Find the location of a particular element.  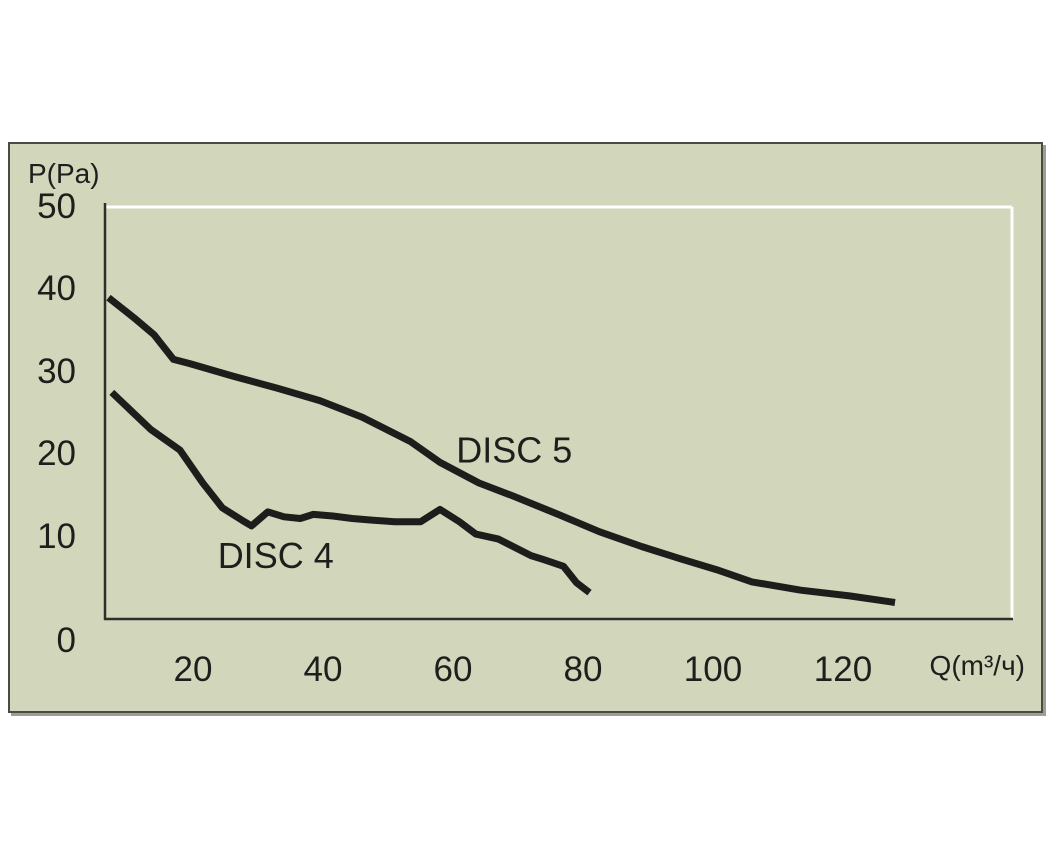

x-axis-title: Q(m³/ч) is located at coordinates (977, 665).